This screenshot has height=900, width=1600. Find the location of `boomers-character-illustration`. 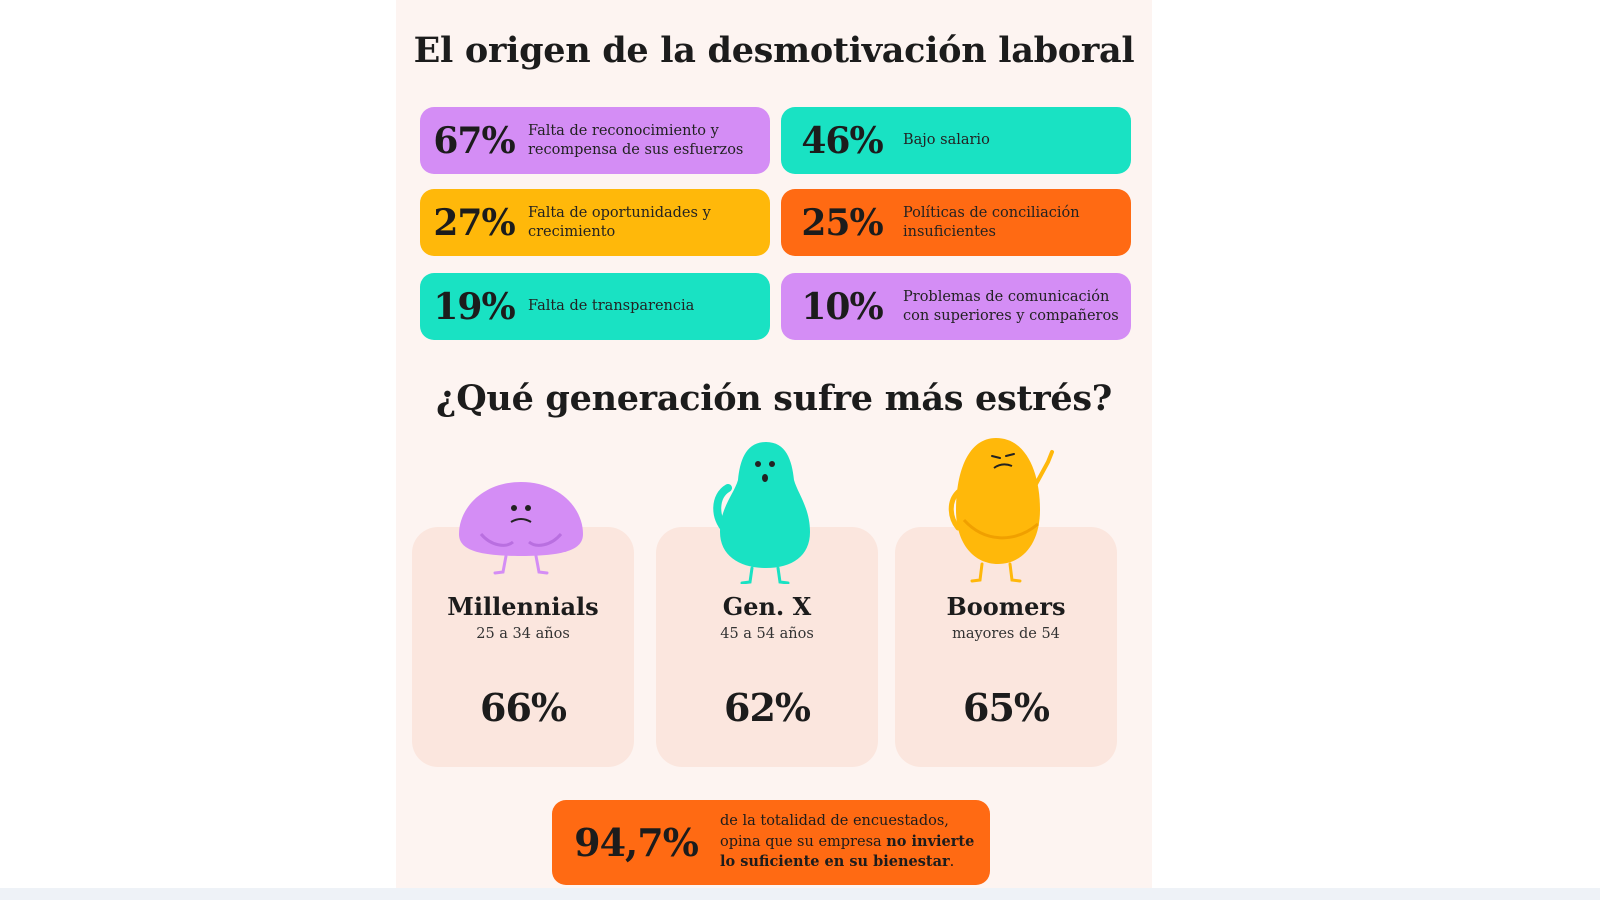

boomers-character-illustration is located at coordinates (1001, 510).